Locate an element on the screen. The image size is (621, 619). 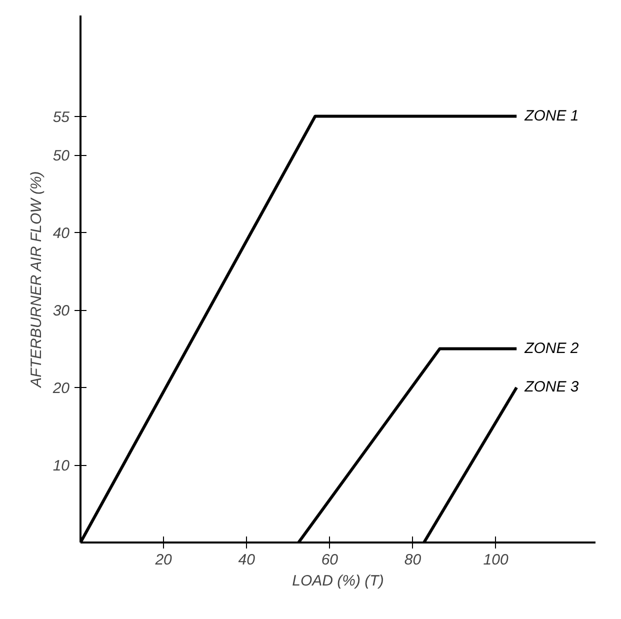
x-tick-label: 80 is located at coordinates (413, 560).